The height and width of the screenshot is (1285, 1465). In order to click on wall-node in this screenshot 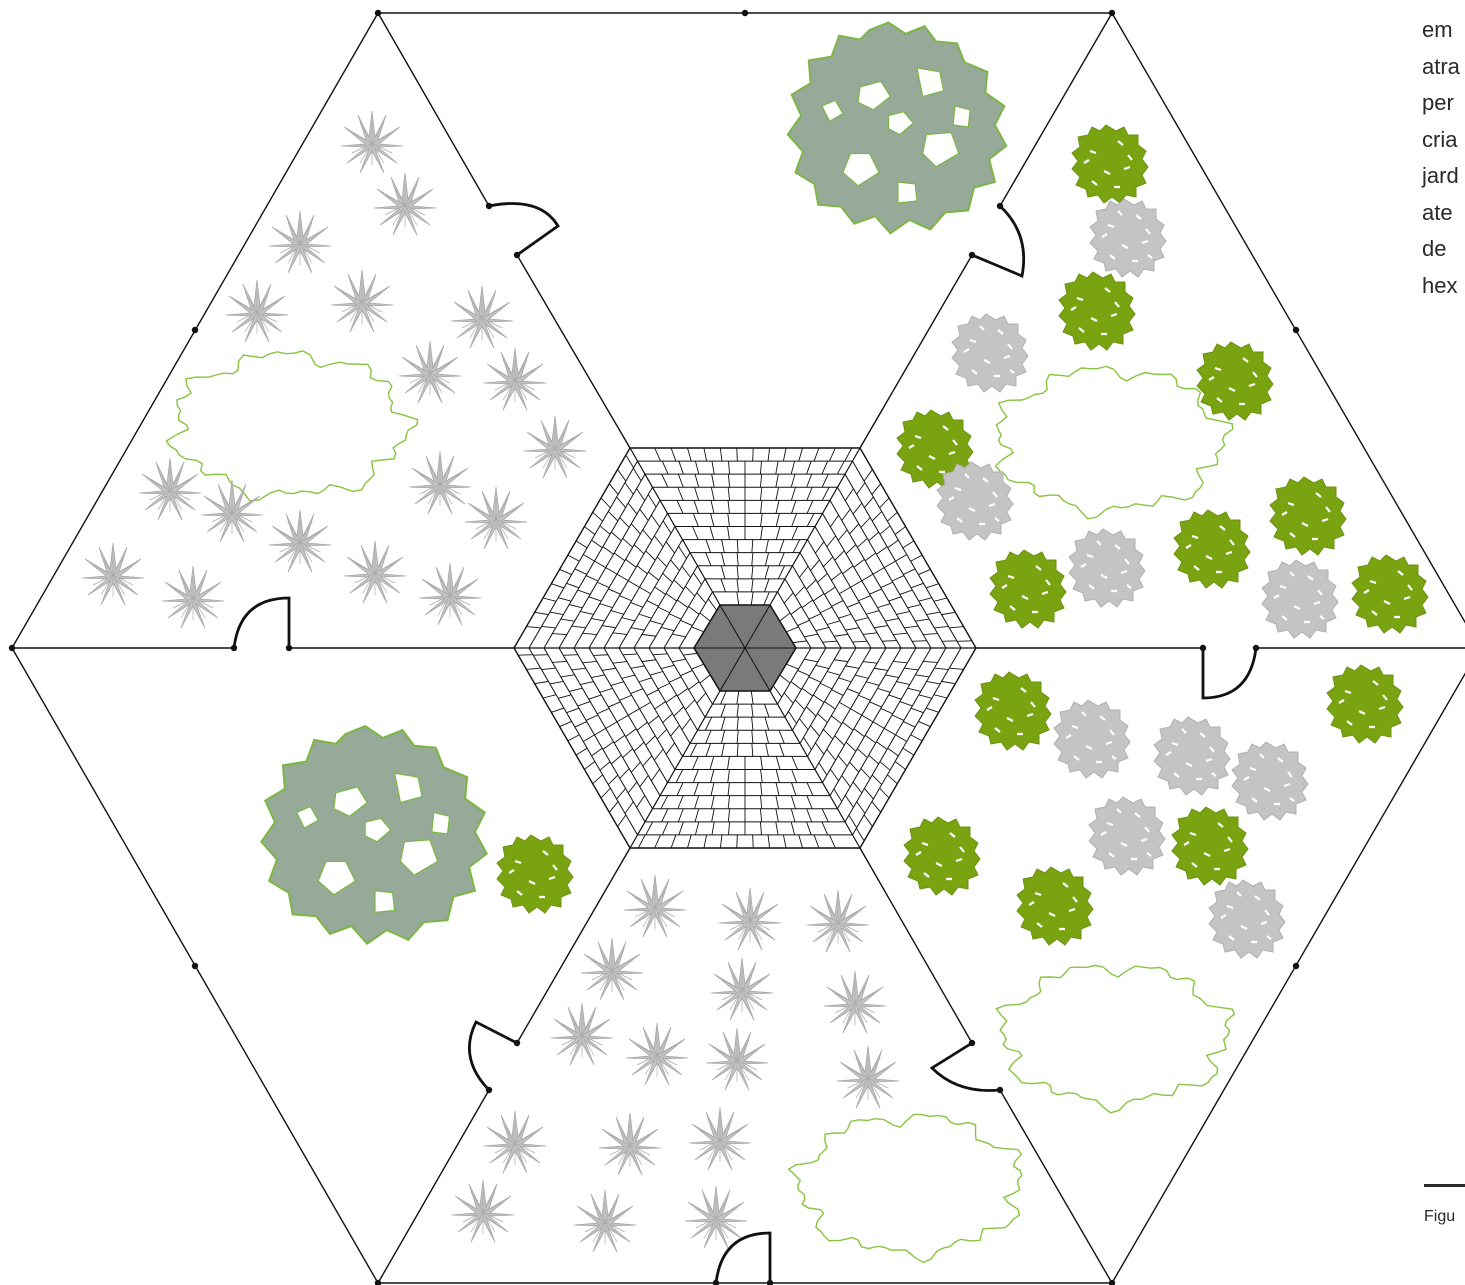, I will do `click(195, 966)`.